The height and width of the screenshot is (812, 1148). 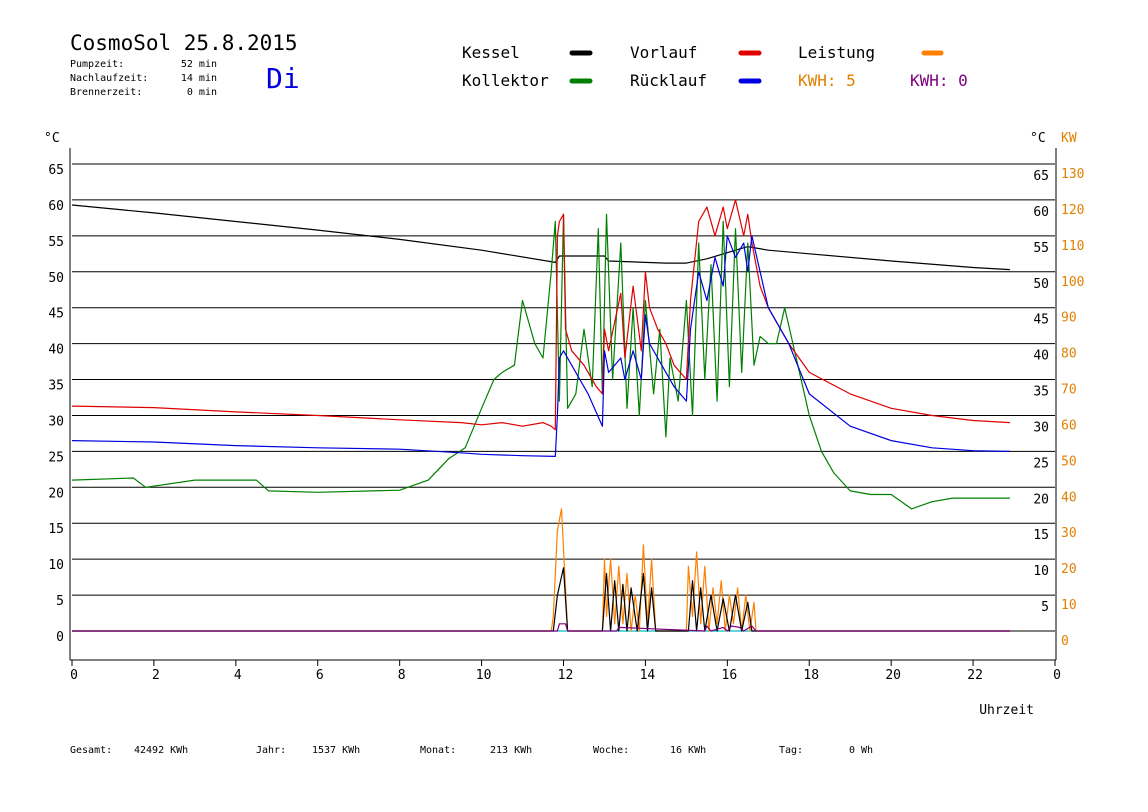 What do you see at coordinates (1041, 571) in the screenshot?
I see `y-tick-label-right: 10` at bounding box center [1041, 571].